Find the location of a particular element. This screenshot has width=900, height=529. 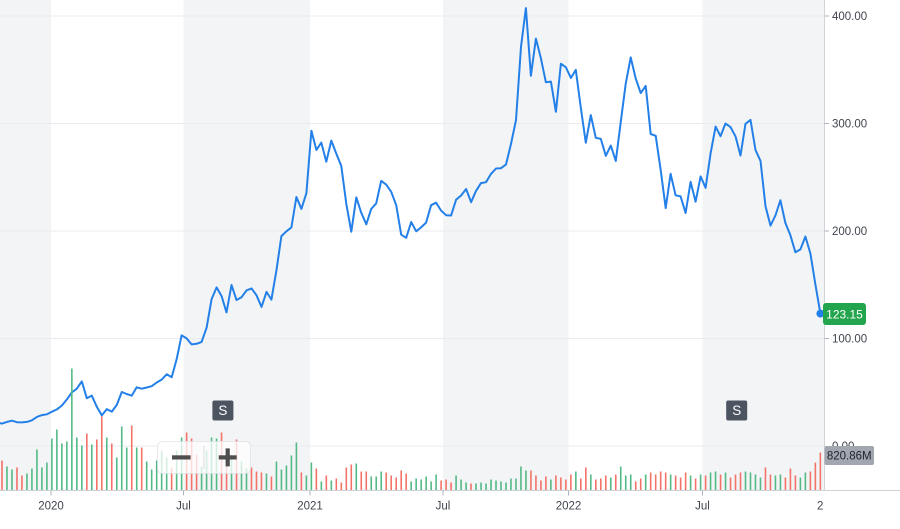

svg-text: 200.00 is located at coordinates (849, 232).